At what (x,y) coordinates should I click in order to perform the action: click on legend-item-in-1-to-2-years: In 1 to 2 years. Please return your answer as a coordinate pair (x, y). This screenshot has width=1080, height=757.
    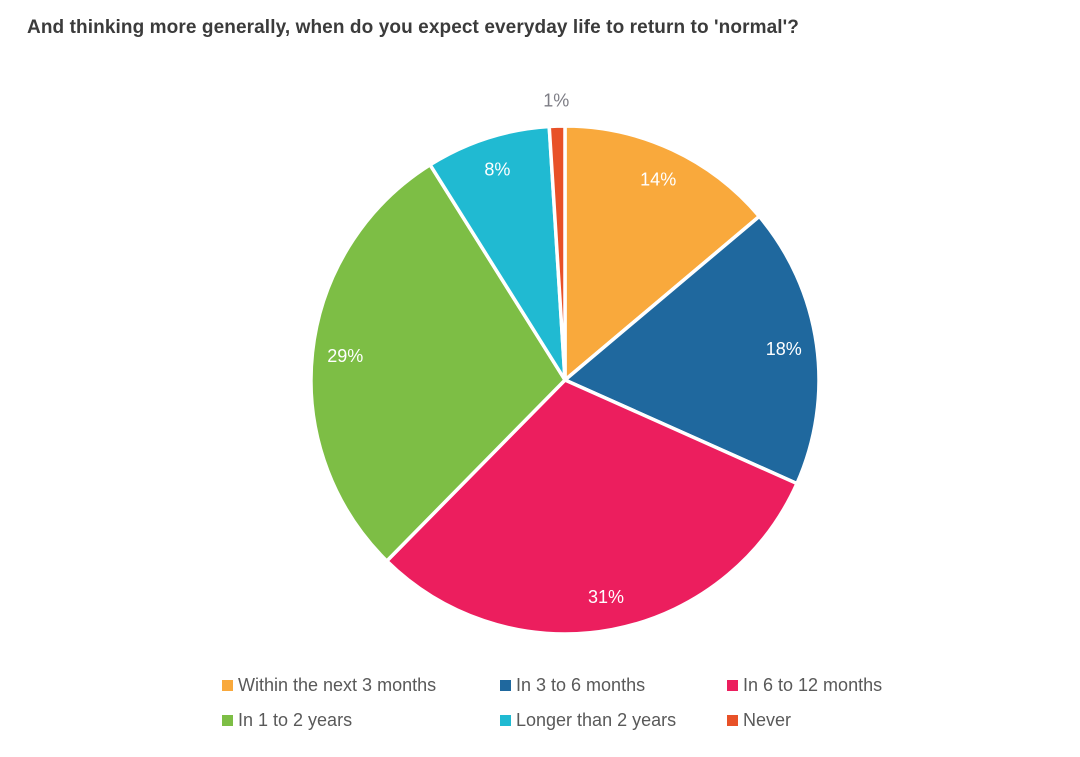
    Looking at the image, I should click on (361, 720).